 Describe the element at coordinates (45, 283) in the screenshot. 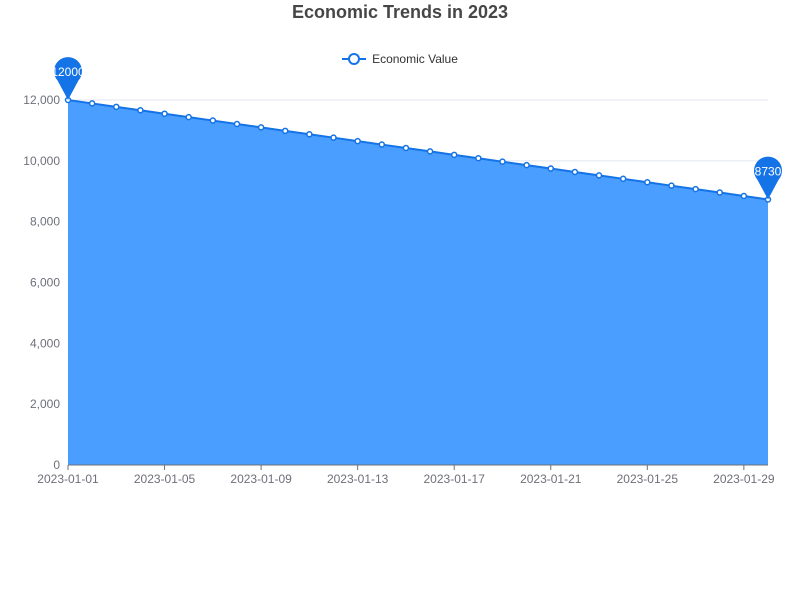

I see `y-tick-label: 6,000` at that location.